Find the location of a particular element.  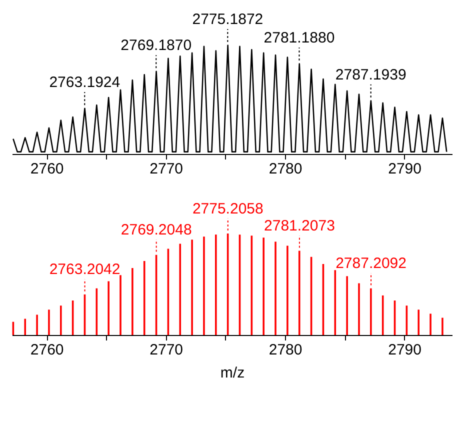

annotation: 2763.1924 is located at coordinates (84, 82).